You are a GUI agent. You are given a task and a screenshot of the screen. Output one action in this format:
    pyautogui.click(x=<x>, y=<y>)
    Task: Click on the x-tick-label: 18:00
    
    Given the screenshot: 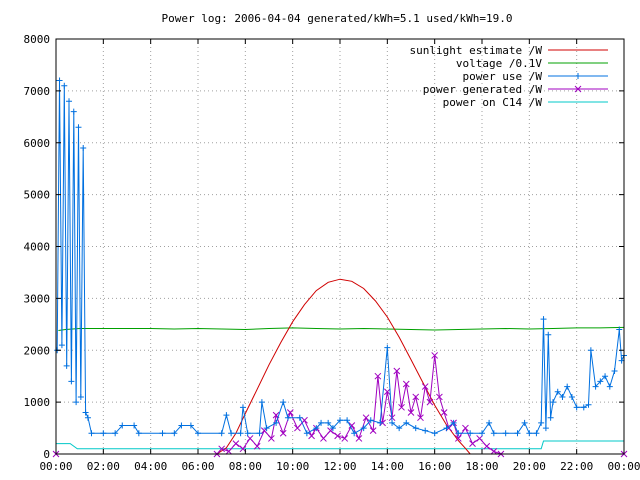 What is the action you would take?
    pyautogui.click(x=481, y=466)
    